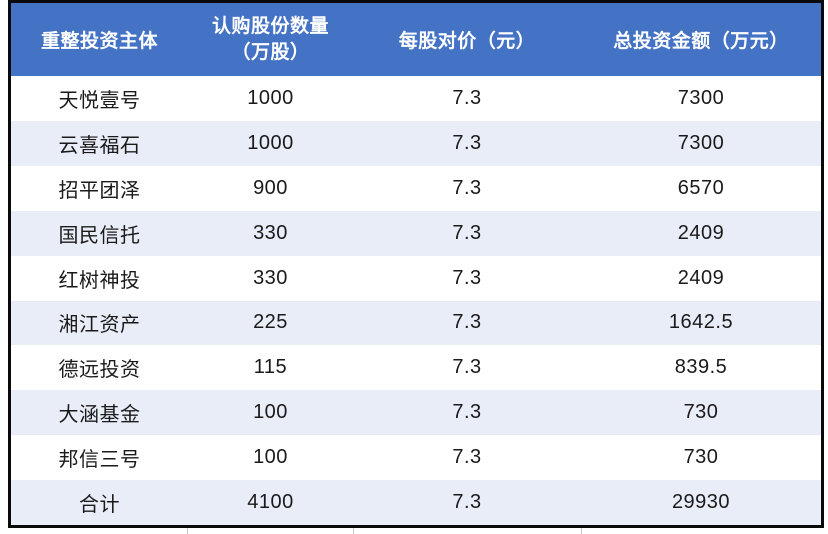 The height and width of the screenshot is (534, 828). I want to click on header-label-entity: 重整投资主体, so click(99, 41).